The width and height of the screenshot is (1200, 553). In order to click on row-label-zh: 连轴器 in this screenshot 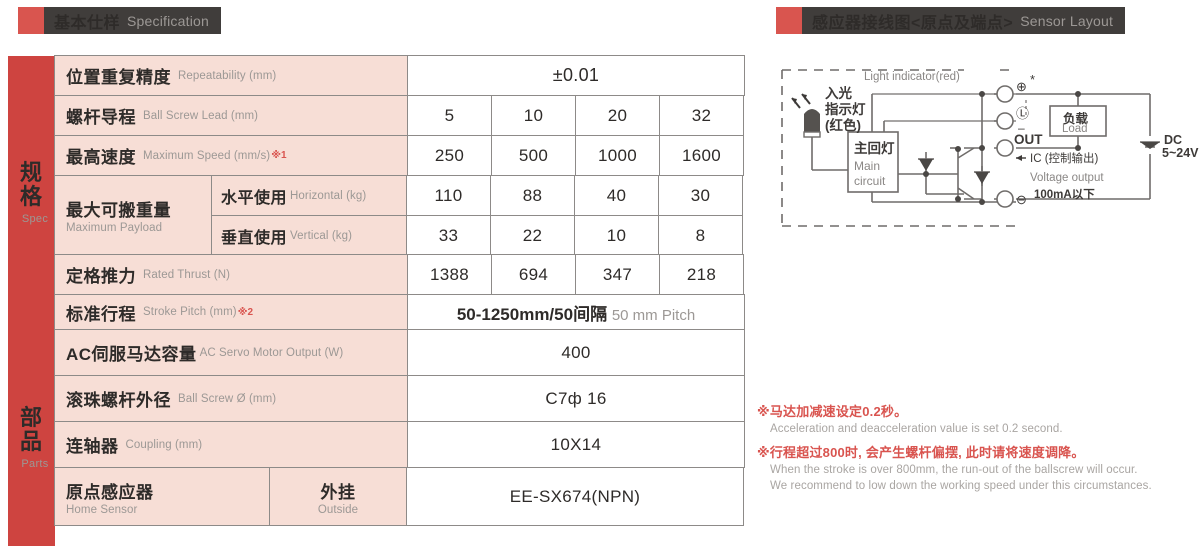, I will do `click(92, 446)`.